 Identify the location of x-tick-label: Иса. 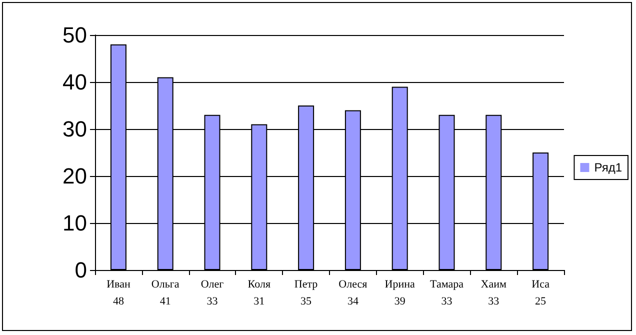
(541, 284).